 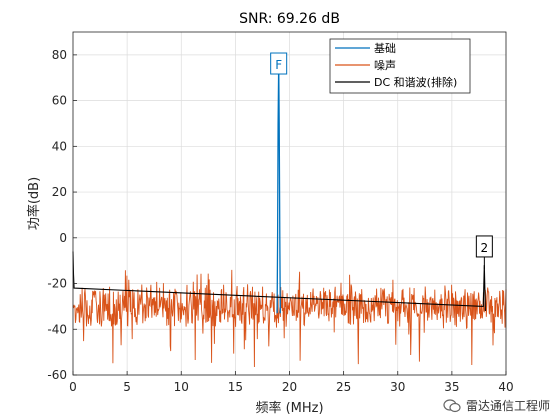 What do you see at coordinates (59, 55) in the screenshot?
I see `y-tick-label: 80` at bounding box center [59, 55].